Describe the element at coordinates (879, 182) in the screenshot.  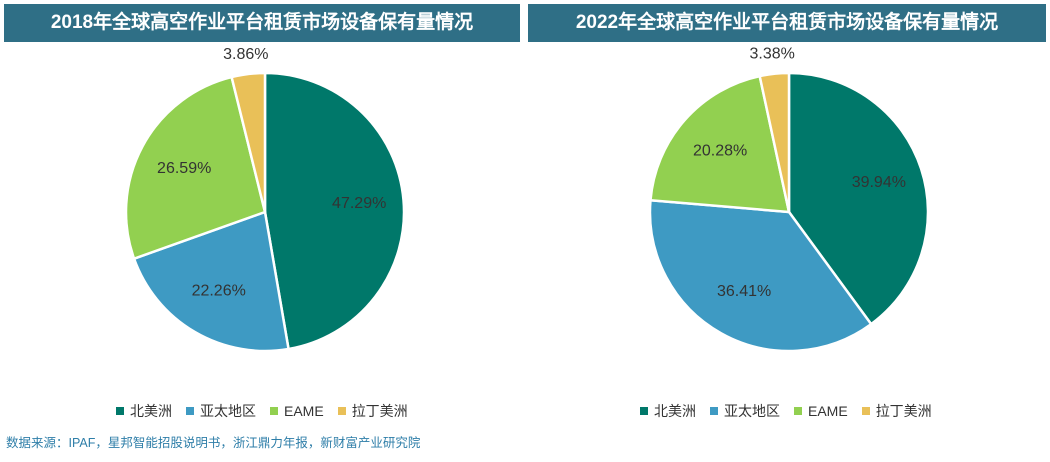
I see `data-label: 39.94%` at that location.